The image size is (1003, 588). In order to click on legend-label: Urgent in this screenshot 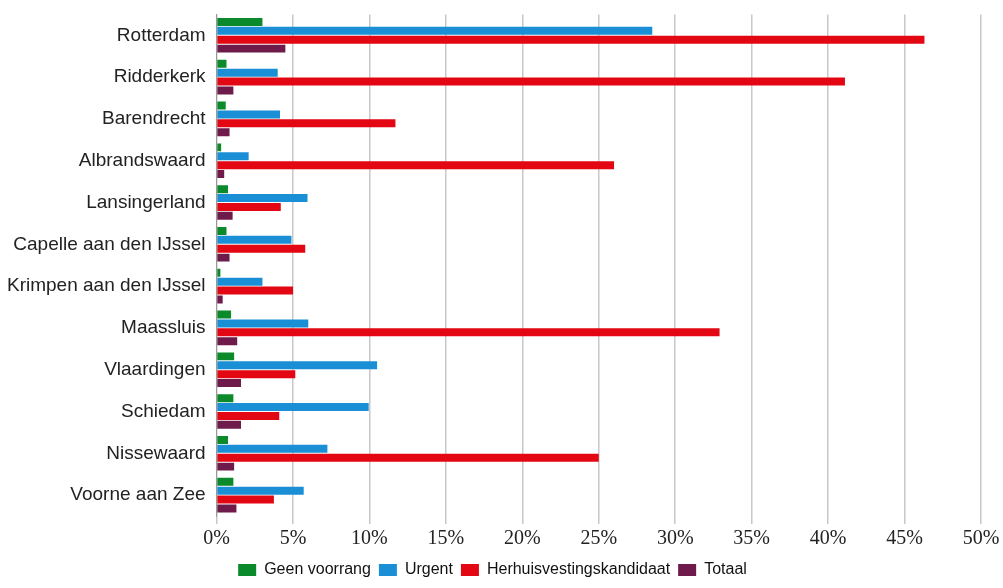, I will do `click(429, 569)`.